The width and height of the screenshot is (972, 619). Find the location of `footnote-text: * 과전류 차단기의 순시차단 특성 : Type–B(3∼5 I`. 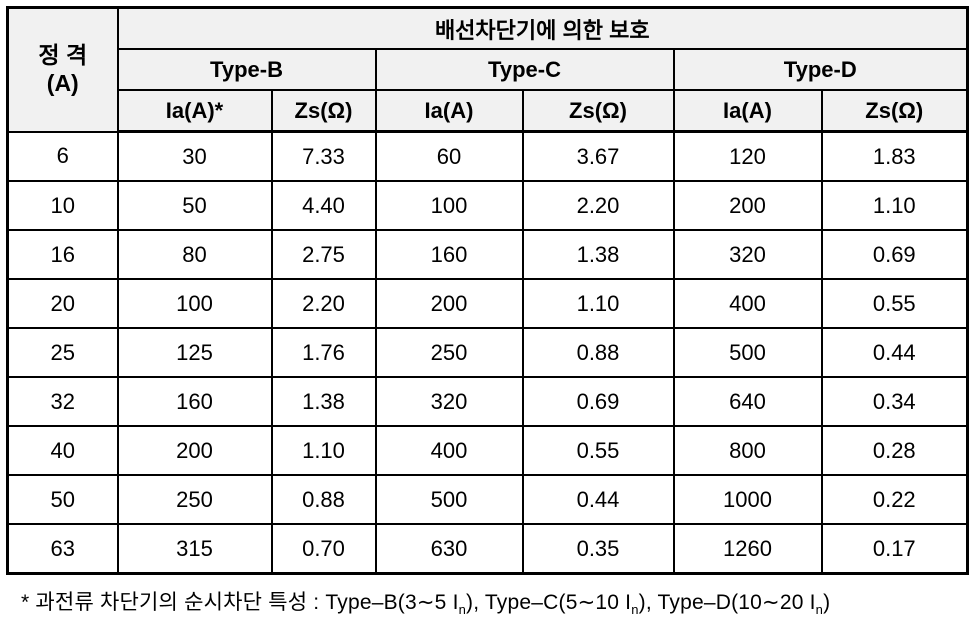

footnote-text: * 과전류 차단기의 순시차단 특성 : Type–B(3∼5 I is located at coordinates (240, 602).